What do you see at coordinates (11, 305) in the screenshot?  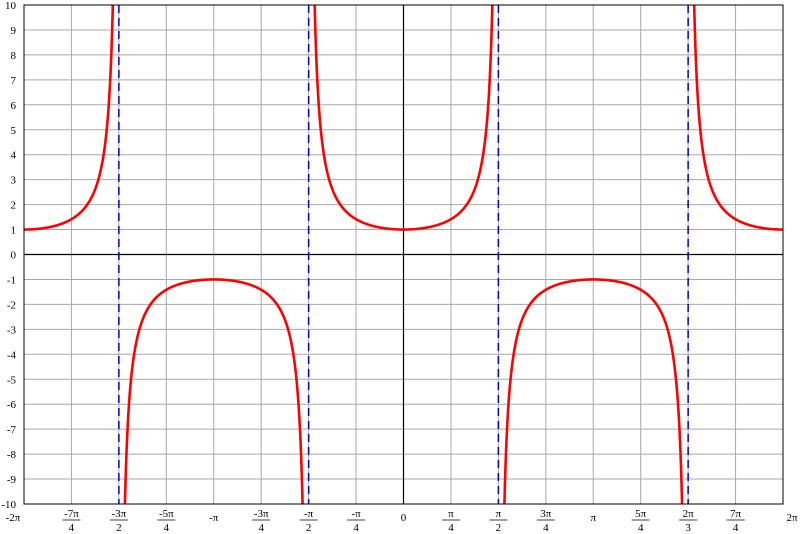 I see `y-tick-label: -2` at bounding box center [11, 305].